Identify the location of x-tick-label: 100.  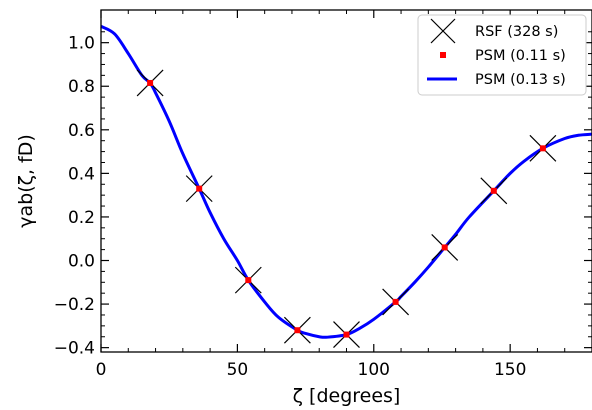
(374, 370).